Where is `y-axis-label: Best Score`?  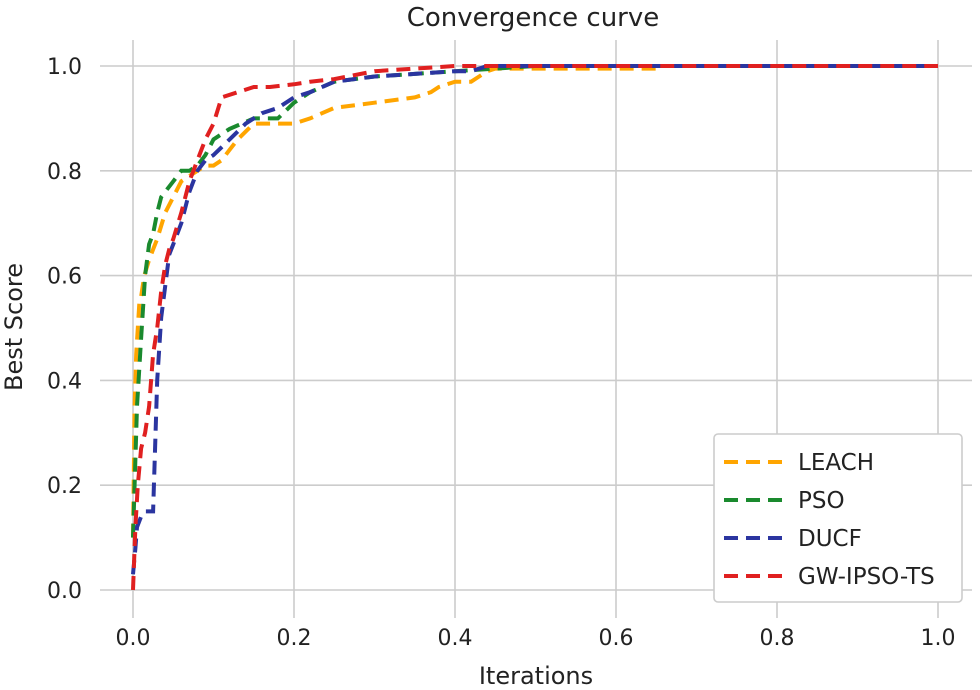
y-axis-label: Best Score is located at coordinates (14, 327).